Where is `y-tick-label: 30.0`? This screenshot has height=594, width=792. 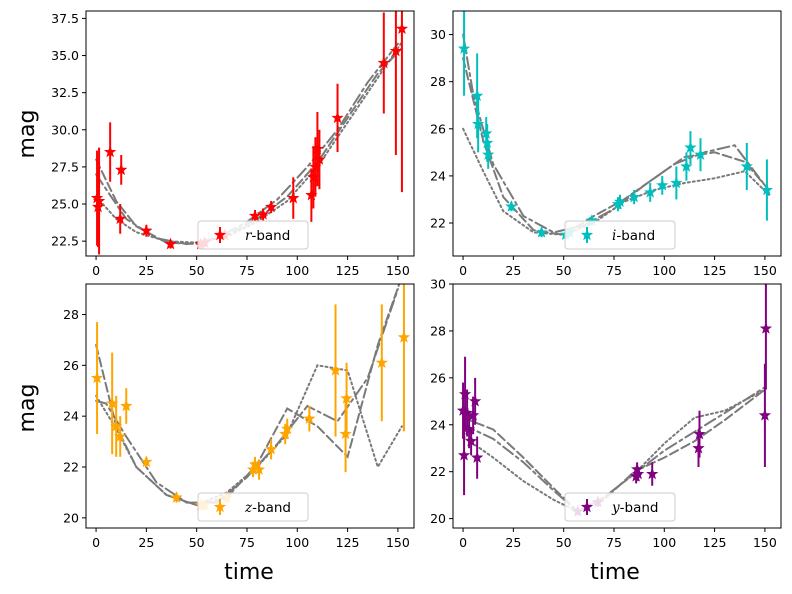
y-tick-label: 30.0 is located at coordinates (65, 129).